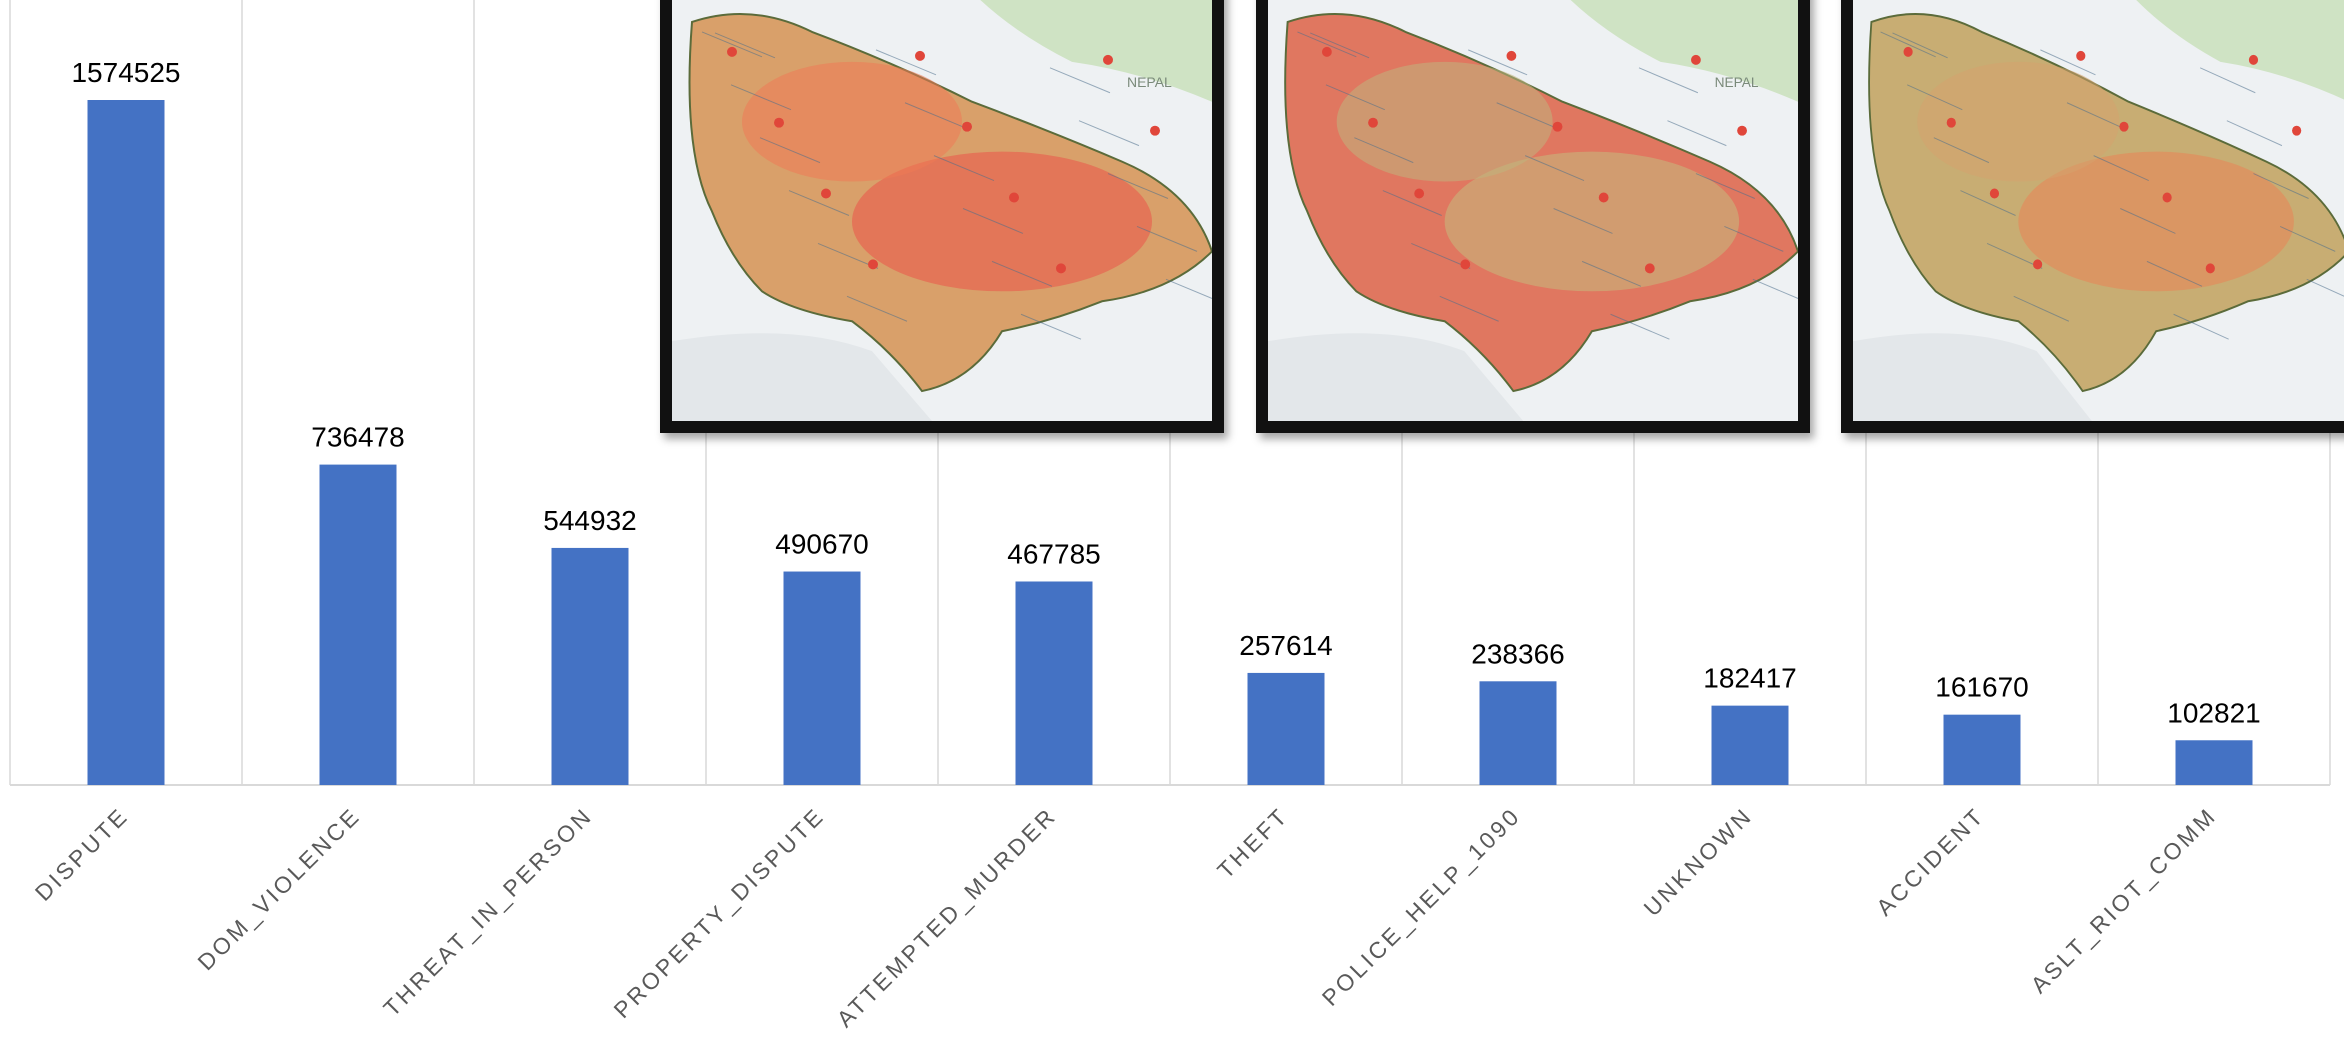  I want to click on bar-unknown, so click(1750, 745).